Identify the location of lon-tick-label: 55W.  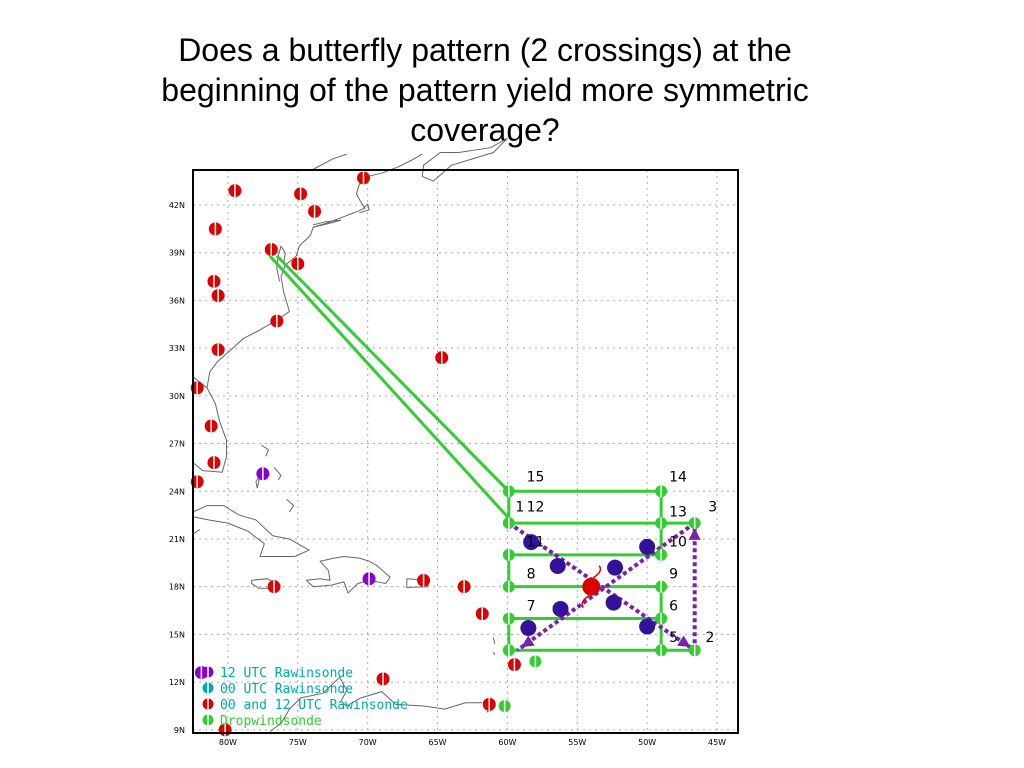
(577, 742).